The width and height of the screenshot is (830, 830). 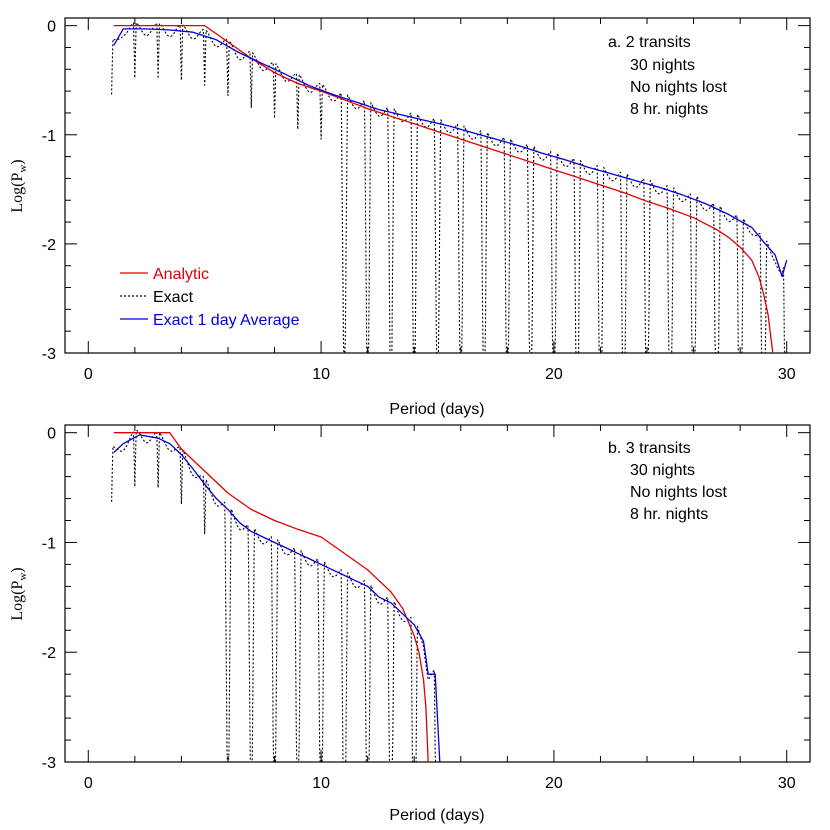 I want to click on legend-analytic-label: Analytic, so click(x=181, y=274).